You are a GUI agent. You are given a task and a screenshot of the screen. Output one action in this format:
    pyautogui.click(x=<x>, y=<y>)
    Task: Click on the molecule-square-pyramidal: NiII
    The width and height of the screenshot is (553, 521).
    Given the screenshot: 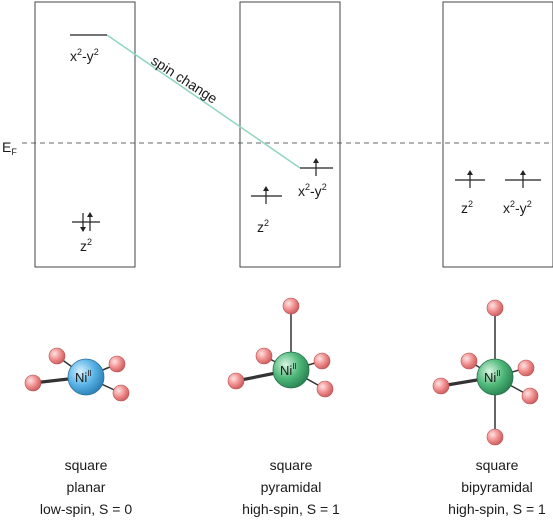 What is the action you would take?
    pyautogui.click(x=280, y=347)
    